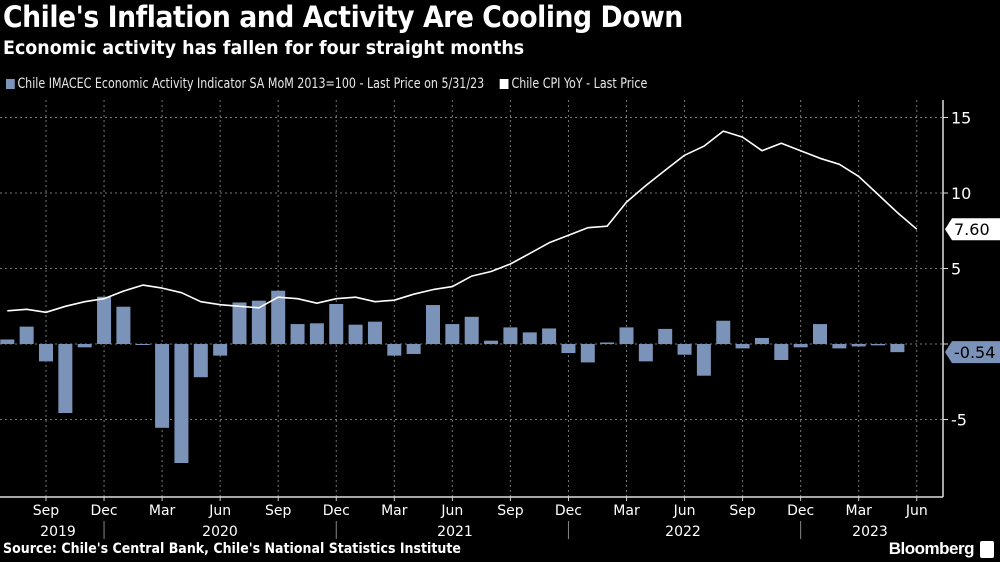 Image resolution: width=1000 pixels, height=562 pixels. What do you see at coordinates (504, 84) in the screenshot?
I see `legend-swatch-cpi` at bounding box center [504, 84].